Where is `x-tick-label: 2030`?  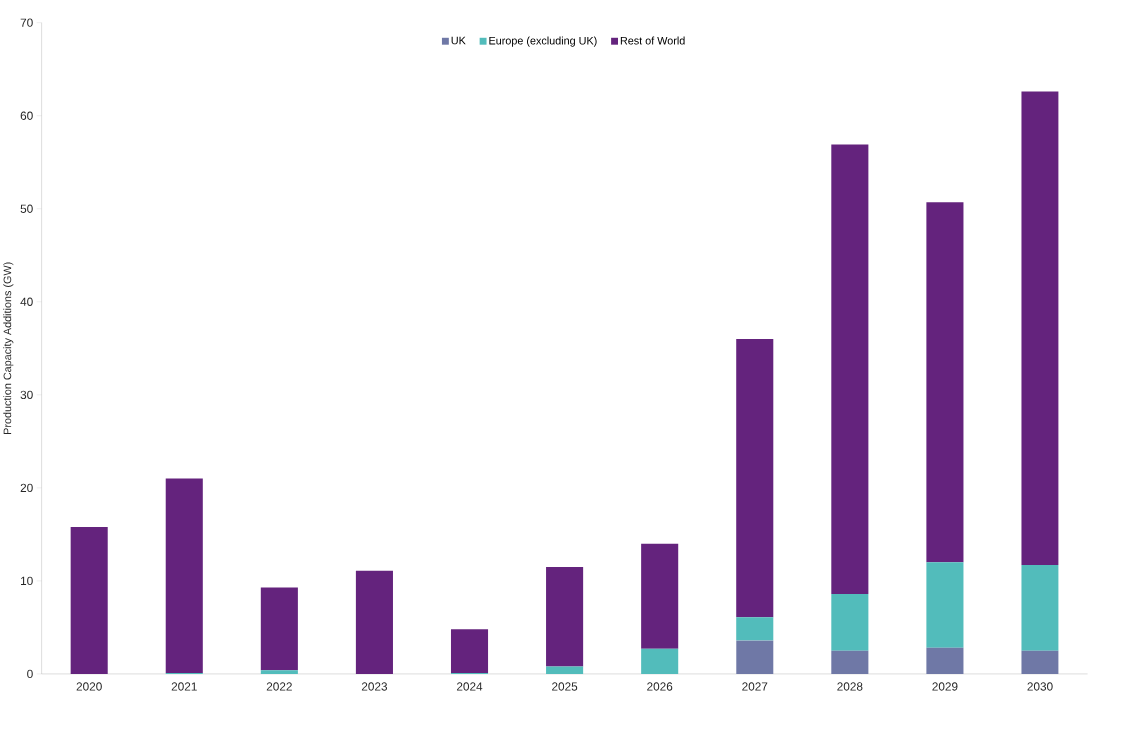
x-tick-label: 2030 is located at coordinates (1040, 686).